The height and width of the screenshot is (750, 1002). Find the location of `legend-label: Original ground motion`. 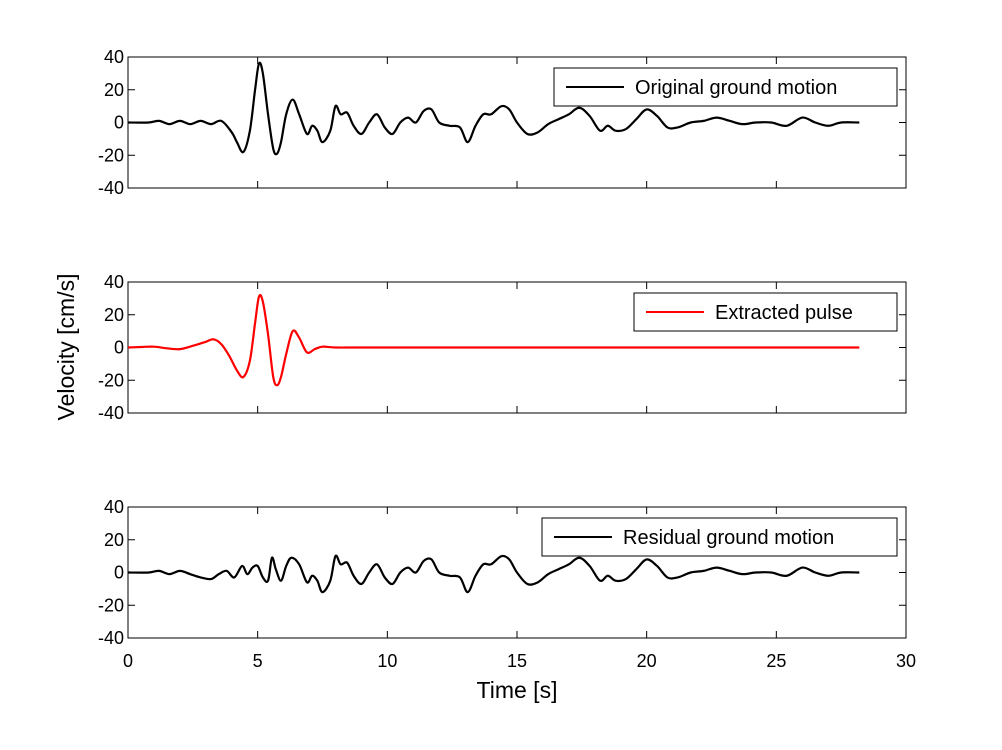

legend-label: Original ground motion is located at coordinates (736, 88).